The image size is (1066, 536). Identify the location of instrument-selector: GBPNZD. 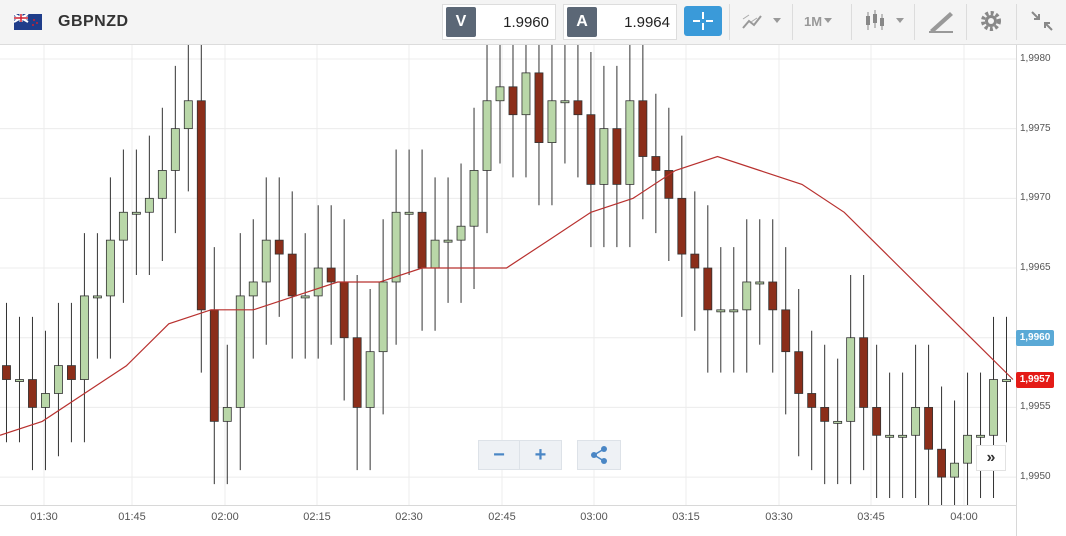
(71, 22).